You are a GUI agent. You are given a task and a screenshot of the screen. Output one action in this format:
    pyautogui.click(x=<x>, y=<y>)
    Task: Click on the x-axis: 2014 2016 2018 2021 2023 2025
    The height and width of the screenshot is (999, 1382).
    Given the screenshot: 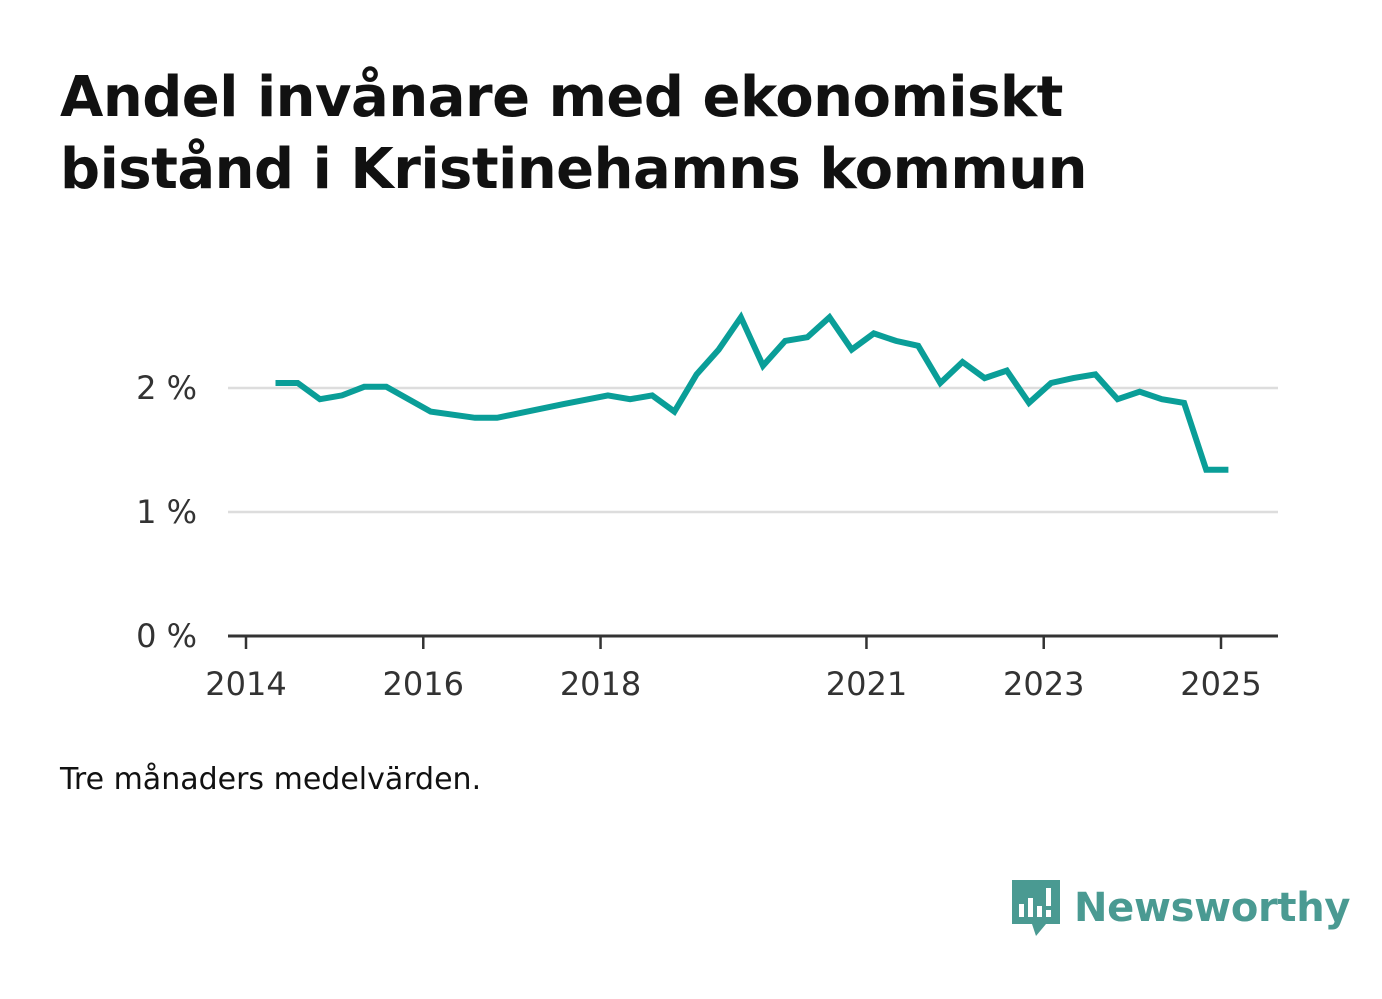 What is the action you would take?
    pyautogui.click(x=741, y=668)
    